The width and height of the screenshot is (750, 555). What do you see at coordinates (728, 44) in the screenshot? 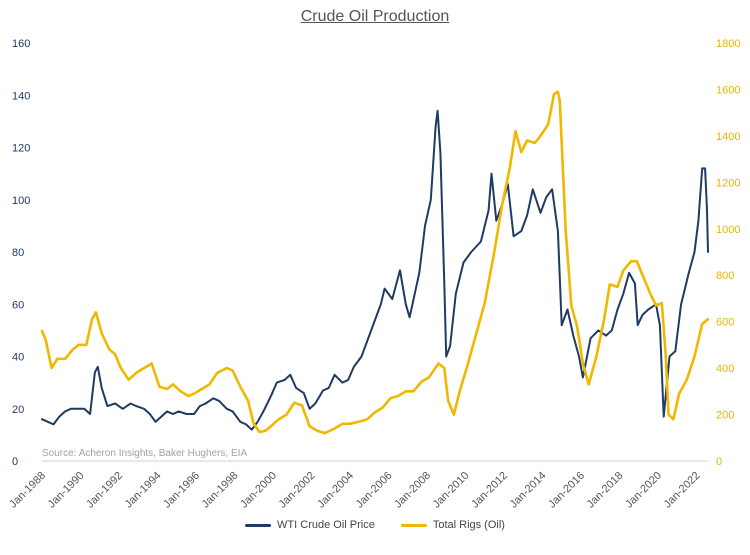
I see `y-right-tick-label: 1800` at bounding box center [728, 44].